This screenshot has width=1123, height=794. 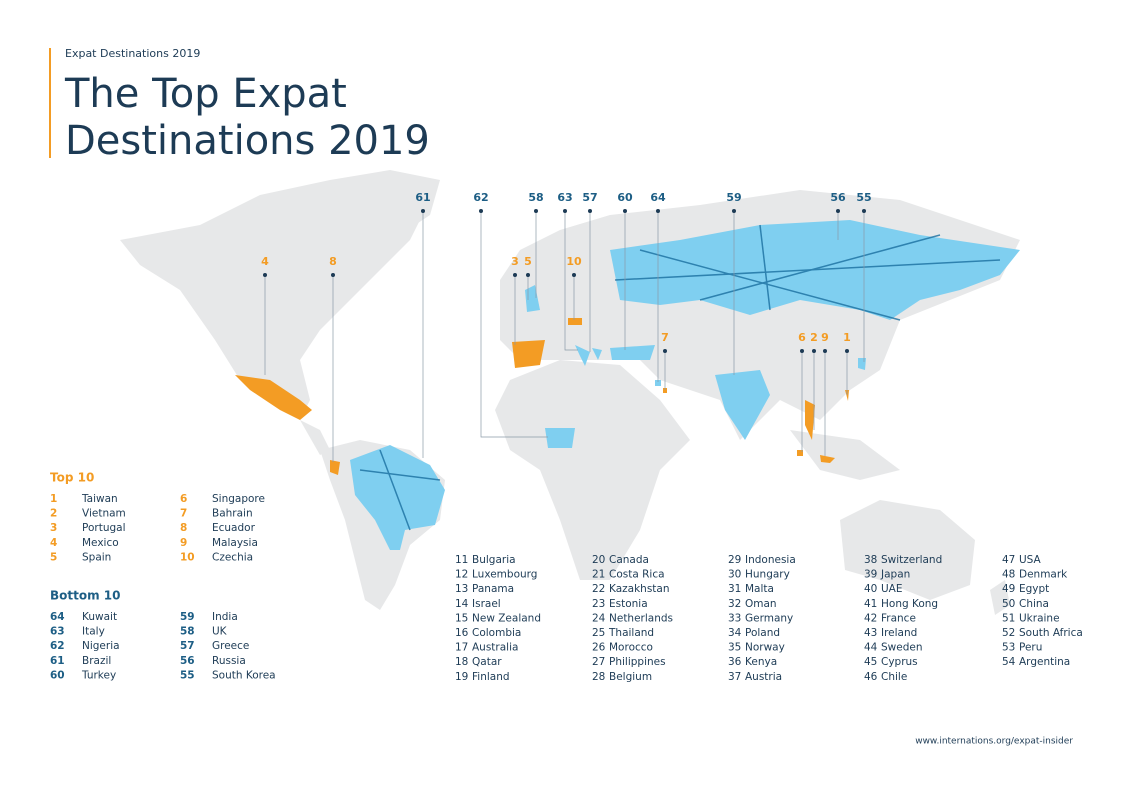 What do you see at coordinates (247, 141) in the screenshot?
I see `title-line: Destinations 2019` at bounding box center [247, 141].